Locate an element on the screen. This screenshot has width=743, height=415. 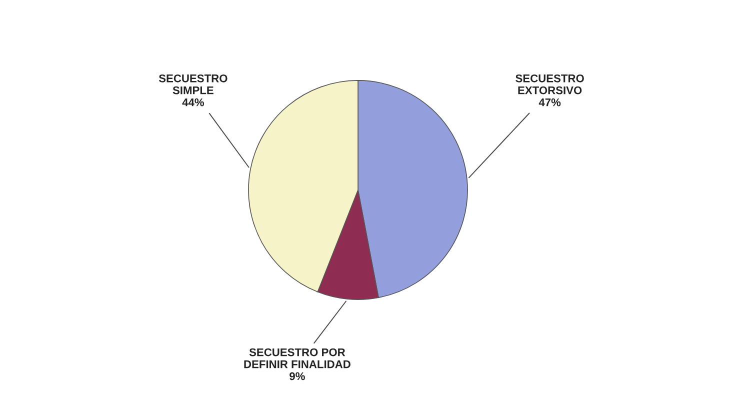
data-label: 44% is located at coordinates (193, 102).